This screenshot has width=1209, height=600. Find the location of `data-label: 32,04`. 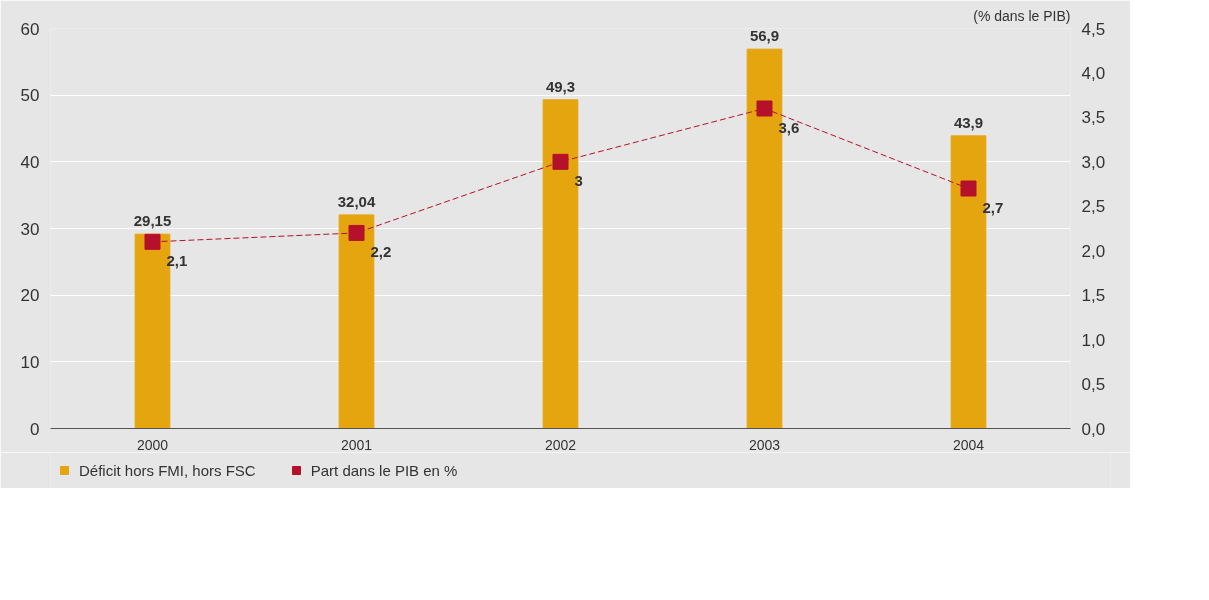

data-label: 32,04 is located at coordinates (356, 201).